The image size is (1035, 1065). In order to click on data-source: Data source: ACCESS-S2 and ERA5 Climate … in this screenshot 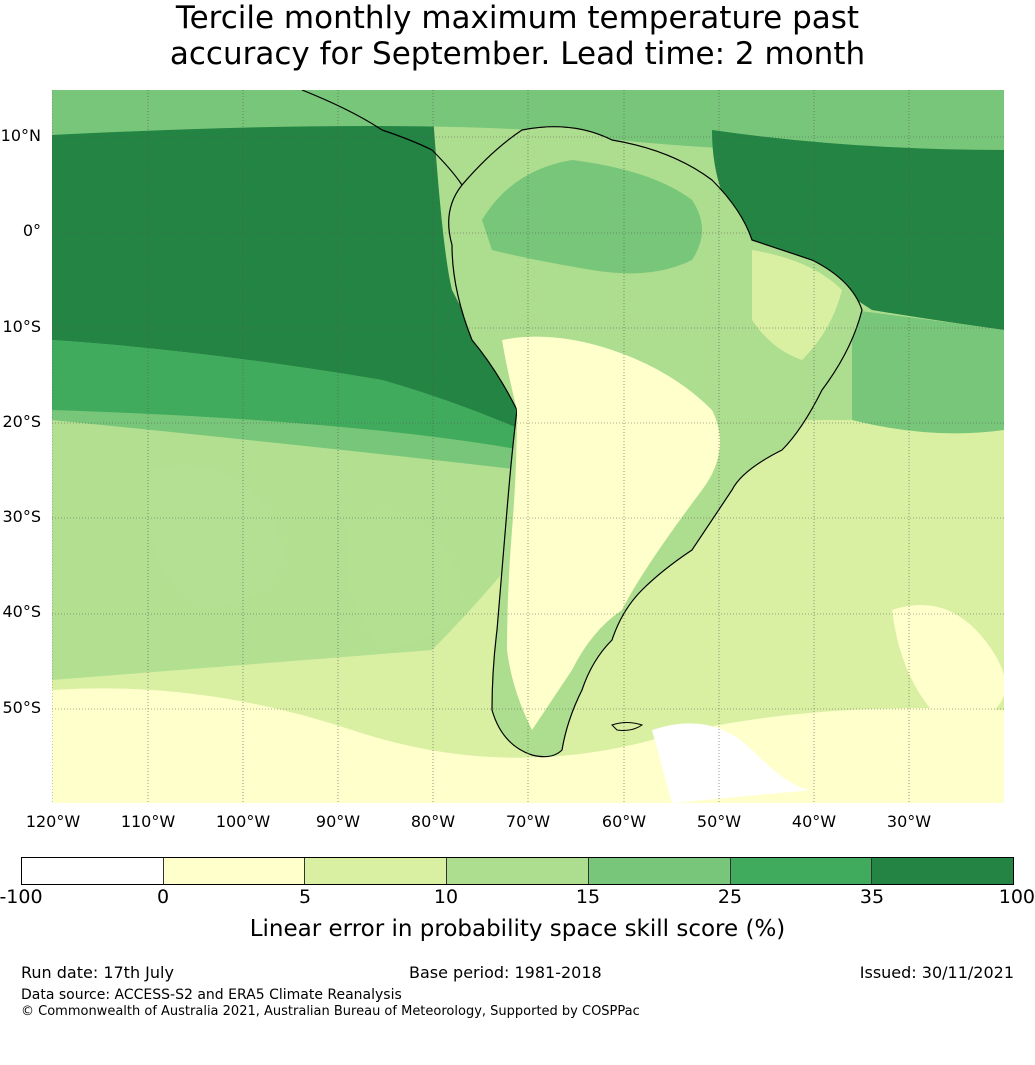, I will do `click(211, 995)`.